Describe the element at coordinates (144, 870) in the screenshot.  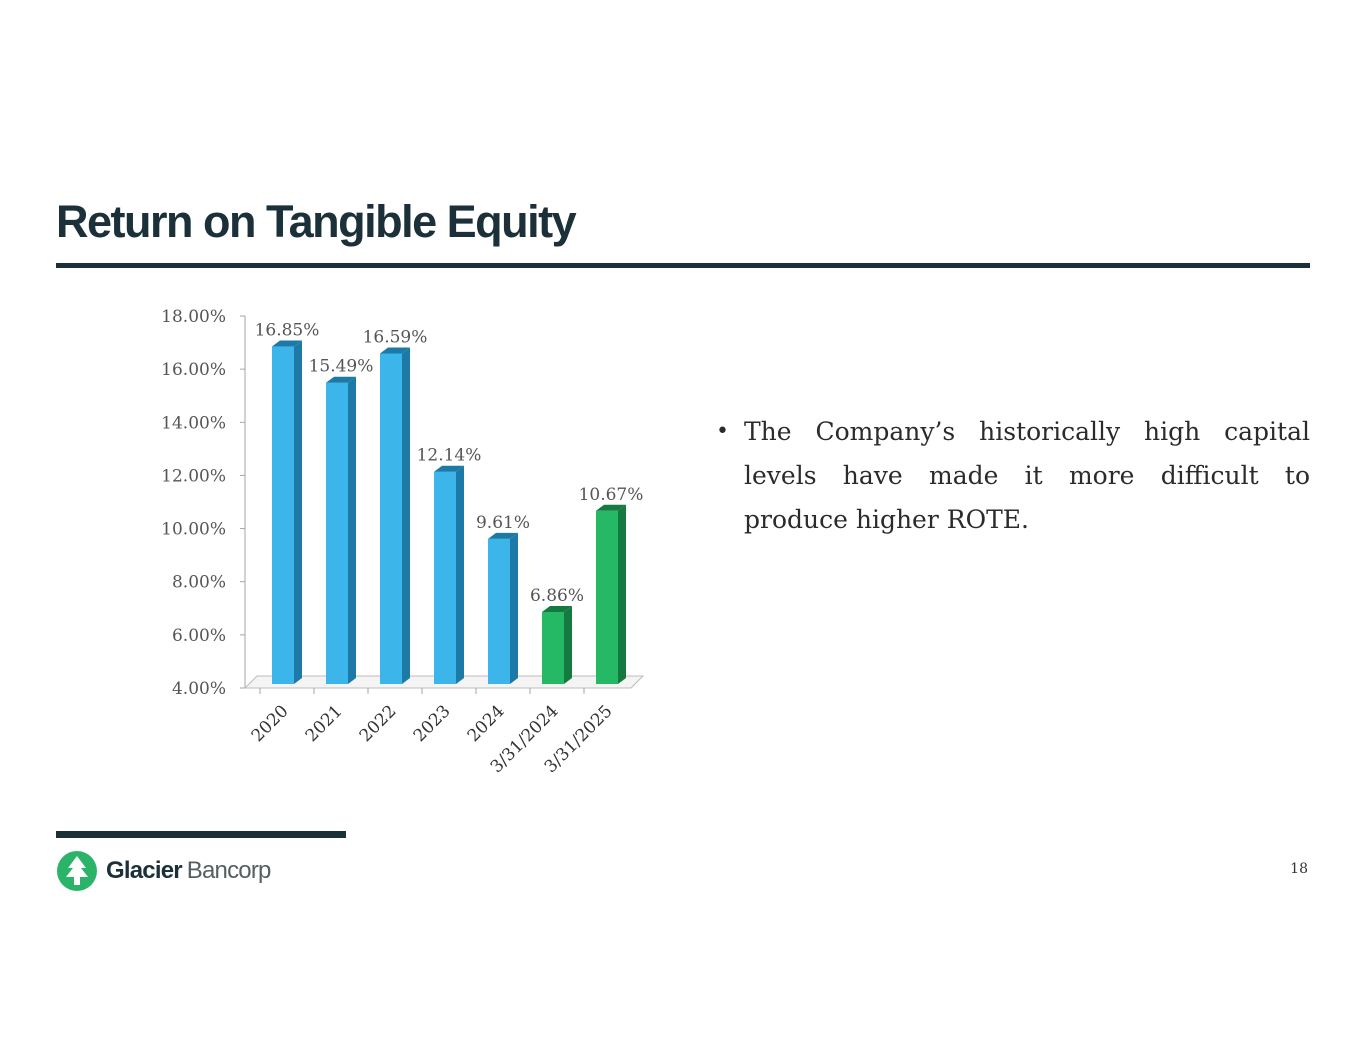
I see `logo-word-glacier: Glacier` at that location.